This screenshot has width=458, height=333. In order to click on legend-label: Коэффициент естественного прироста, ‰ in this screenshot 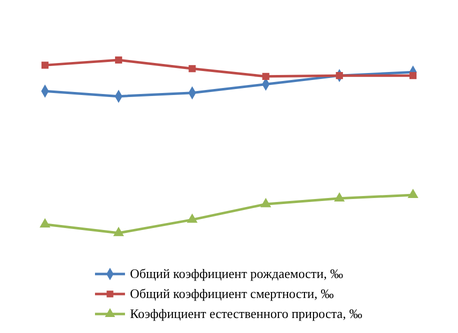, I will do `click(246, 313)`.